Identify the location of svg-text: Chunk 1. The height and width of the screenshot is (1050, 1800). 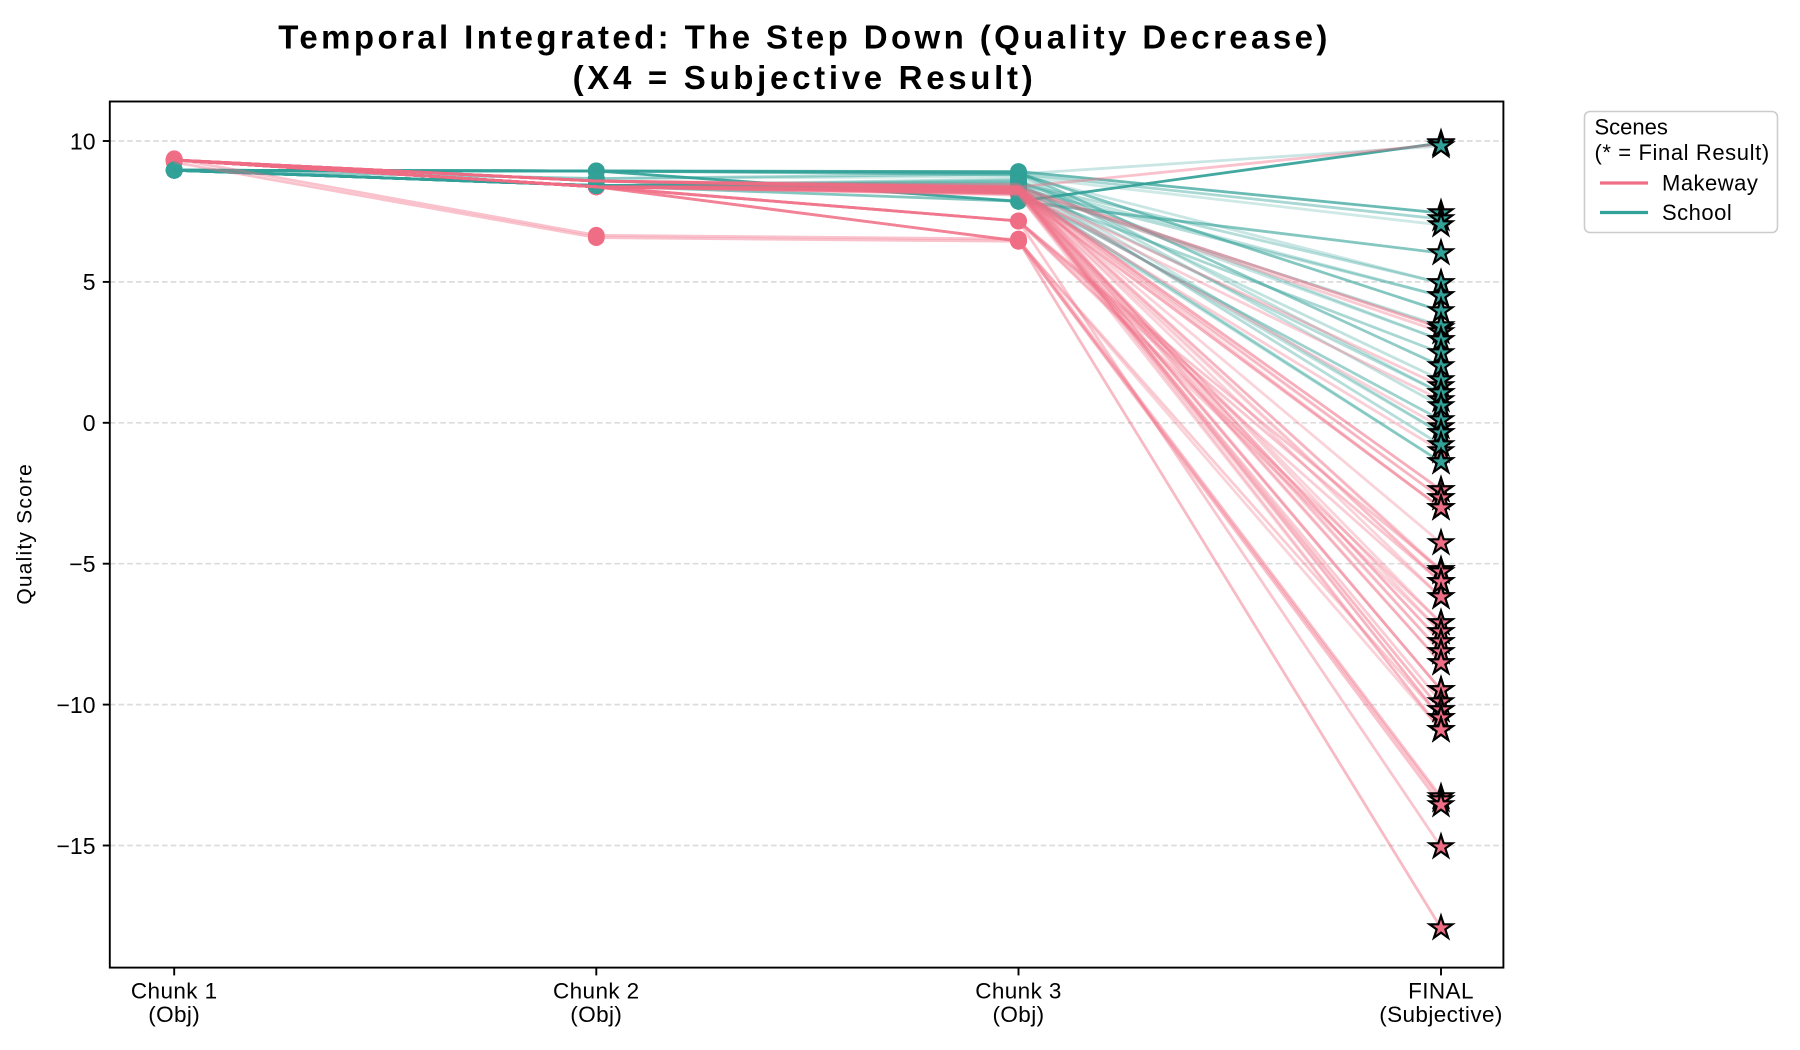
(174, 990).